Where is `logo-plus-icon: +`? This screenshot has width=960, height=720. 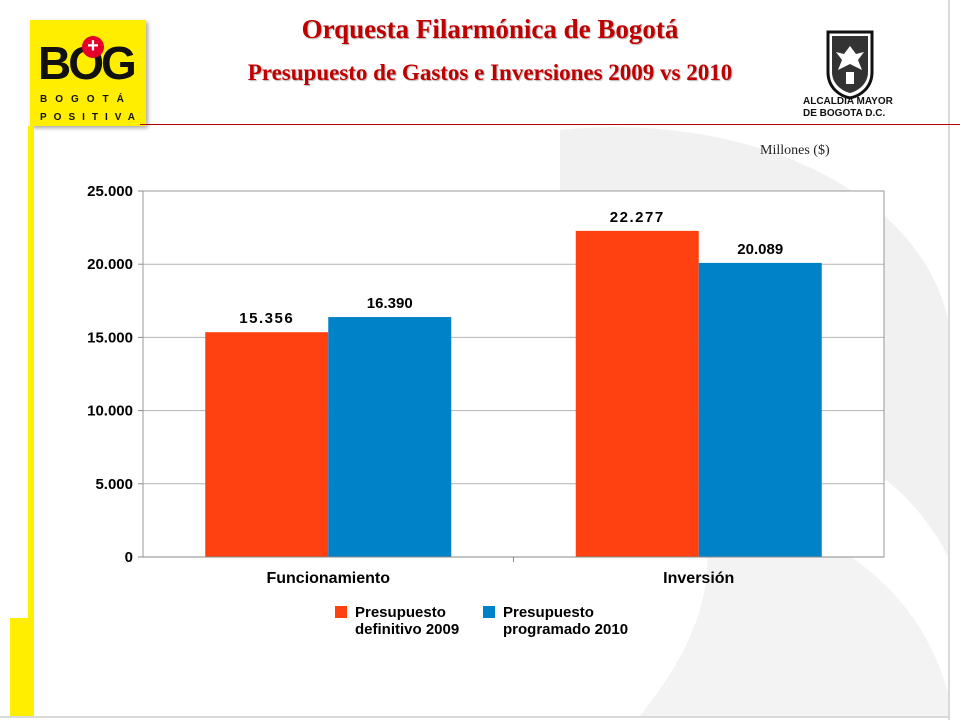 logo-plus-icon: + is located at coordinates (93, 47).